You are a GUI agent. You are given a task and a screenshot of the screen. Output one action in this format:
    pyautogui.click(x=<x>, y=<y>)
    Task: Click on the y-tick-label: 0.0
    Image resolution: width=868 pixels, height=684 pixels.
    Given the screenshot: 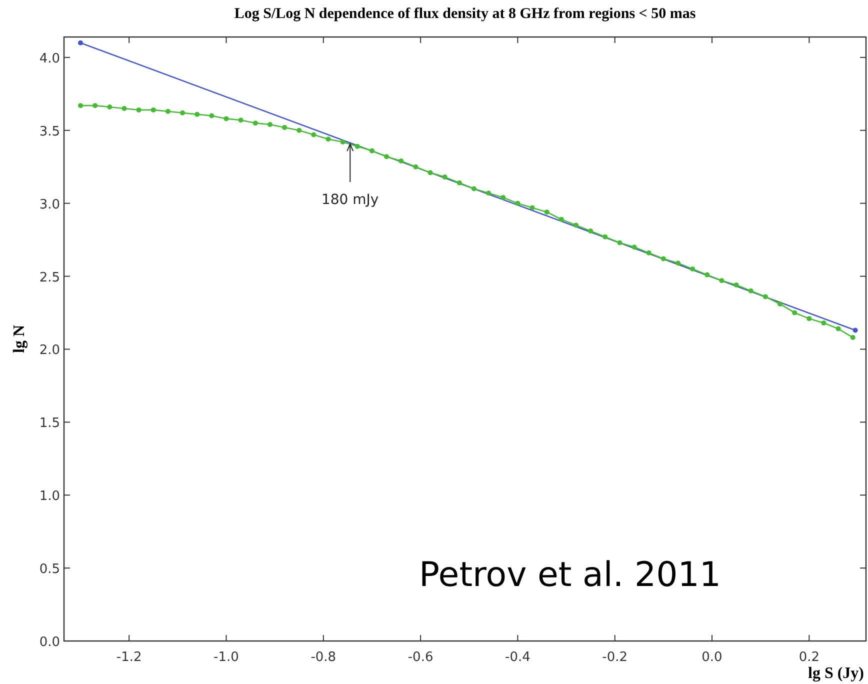 What is the action you would take?
    pyautogui.click(x=49, y=642)
    